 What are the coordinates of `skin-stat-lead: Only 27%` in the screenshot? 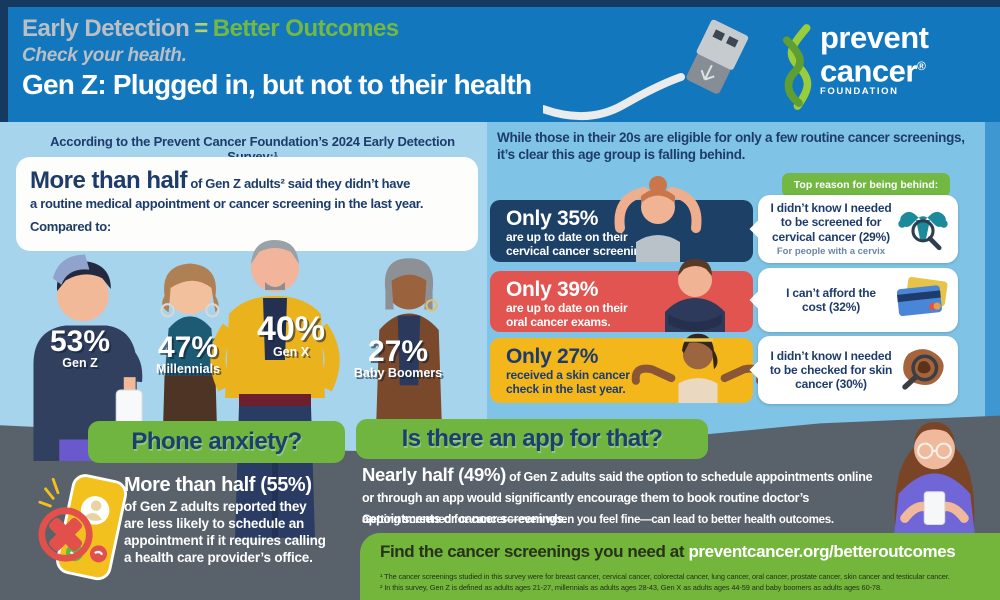 It's located at (552, 356).